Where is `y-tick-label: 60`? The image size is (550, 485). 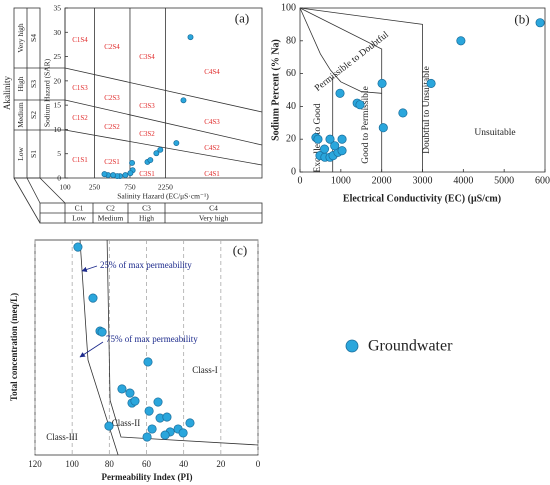 y-tick-label: 60 is located at coordinates (291, 73).